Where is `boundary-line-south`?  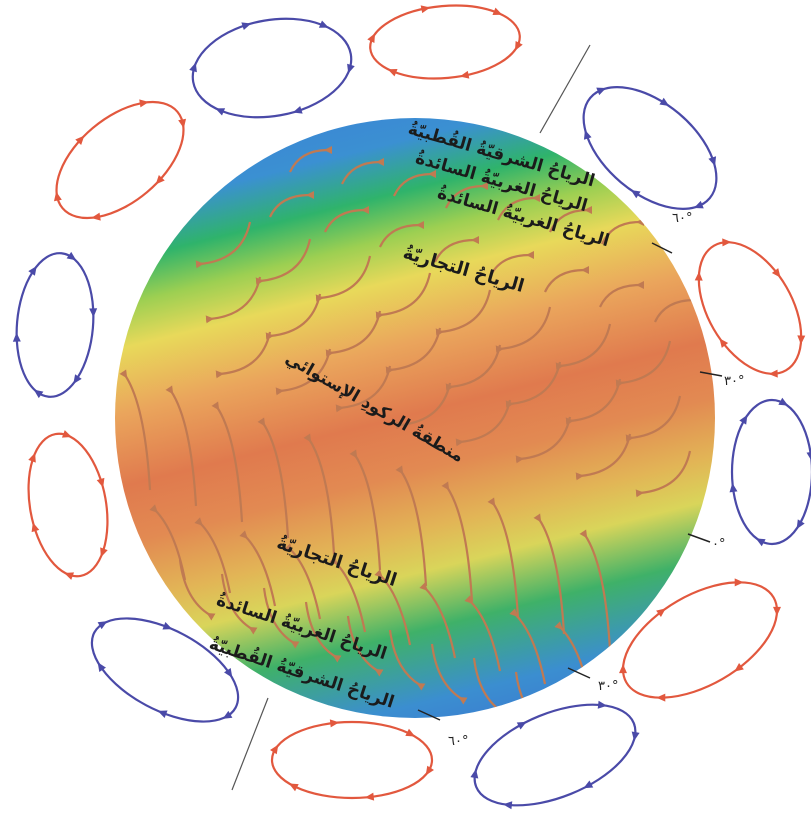
boundary-line-south is located at coordinates (250, 744).